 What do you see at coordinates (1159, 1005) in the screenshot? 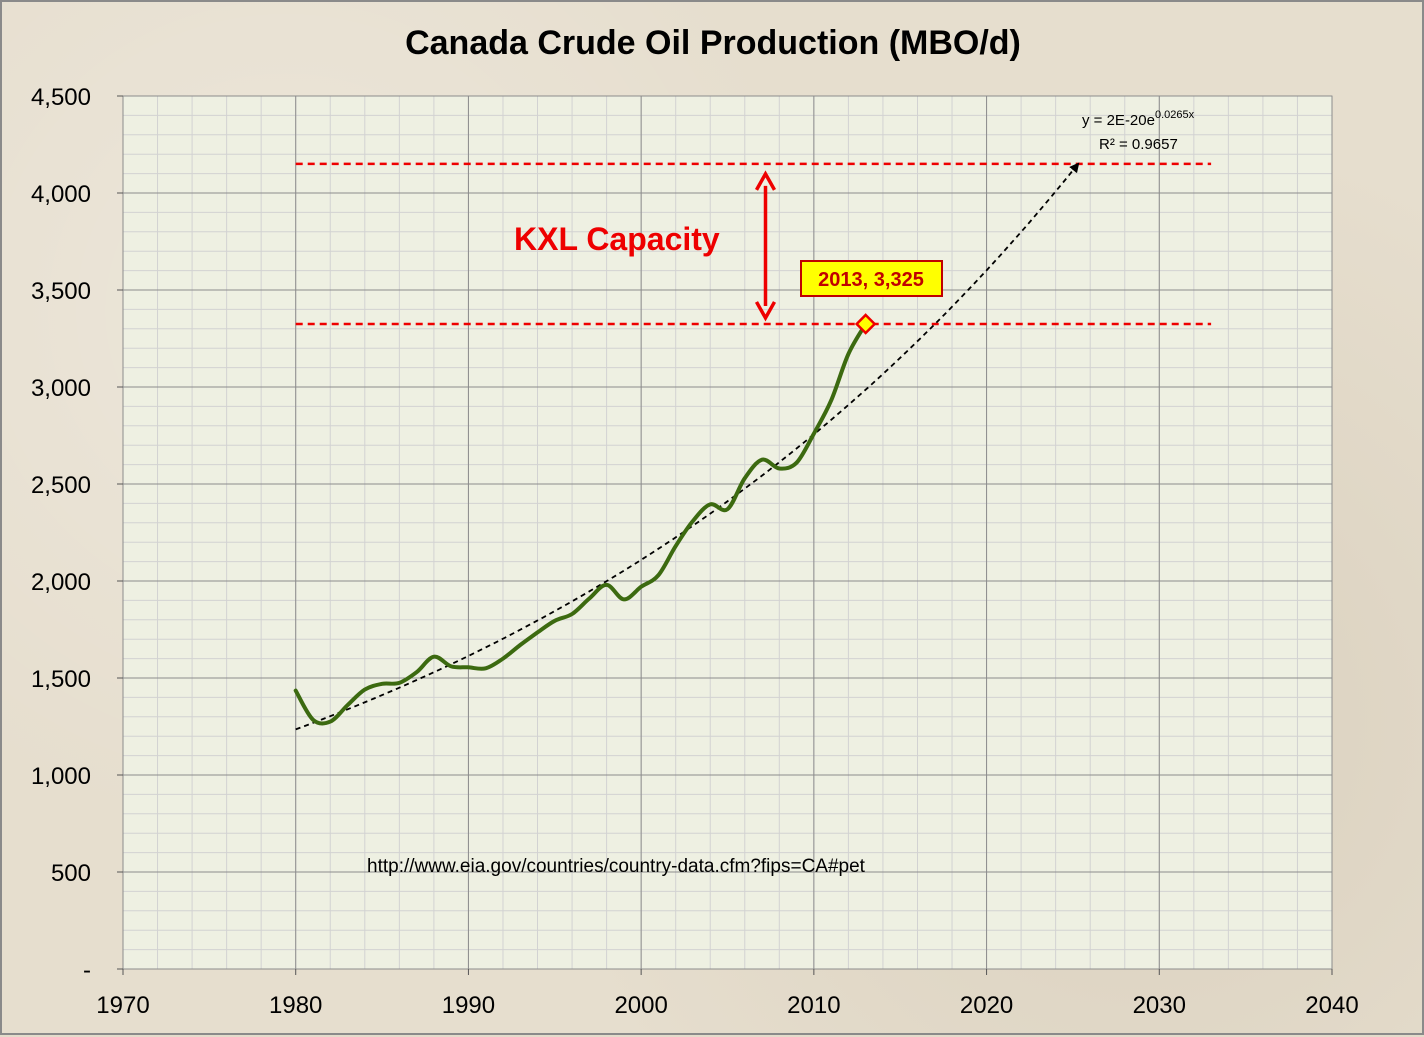
I see `x-tick-label: 2030` at bounding box center [1159, 1005].